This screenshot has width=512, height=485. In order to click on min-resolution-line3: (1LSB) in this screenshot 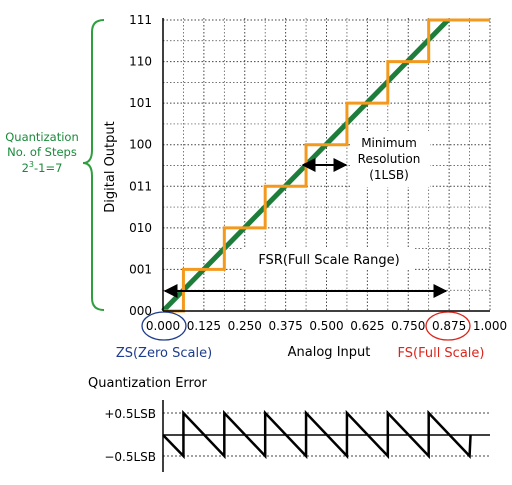, I will do `click(389, 175)`.